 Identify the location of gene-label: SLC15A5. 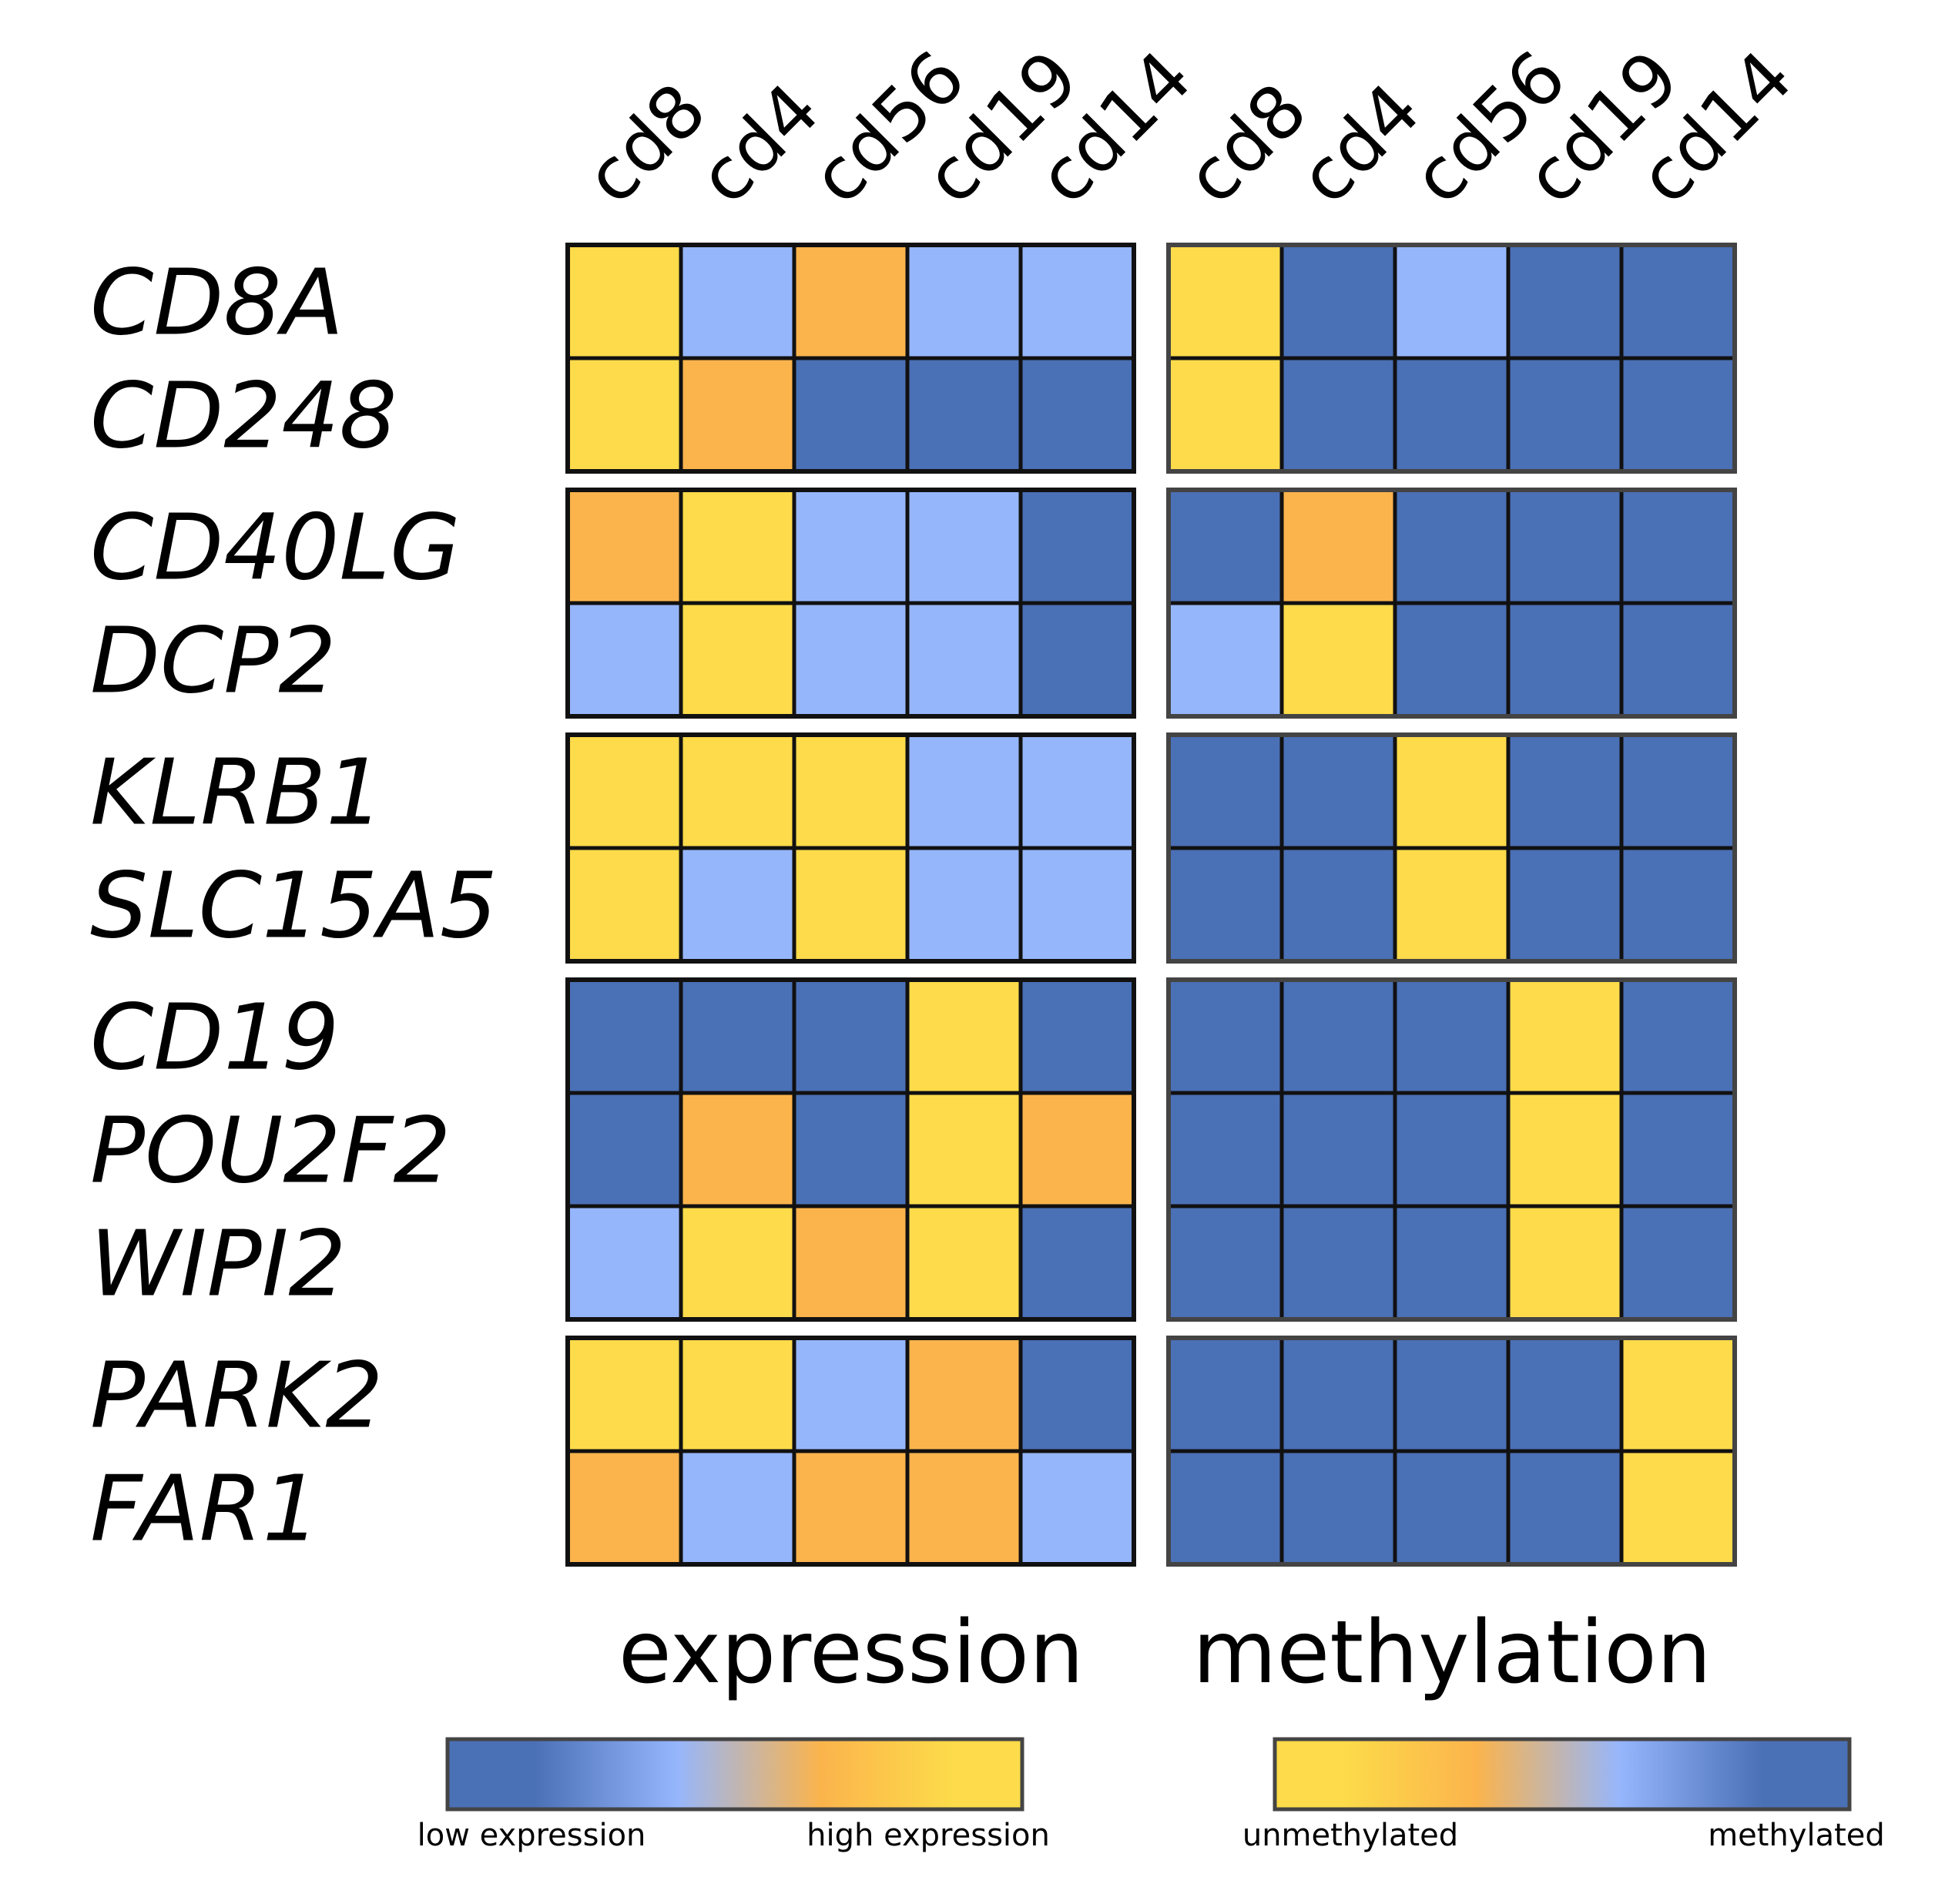
(294, 906).